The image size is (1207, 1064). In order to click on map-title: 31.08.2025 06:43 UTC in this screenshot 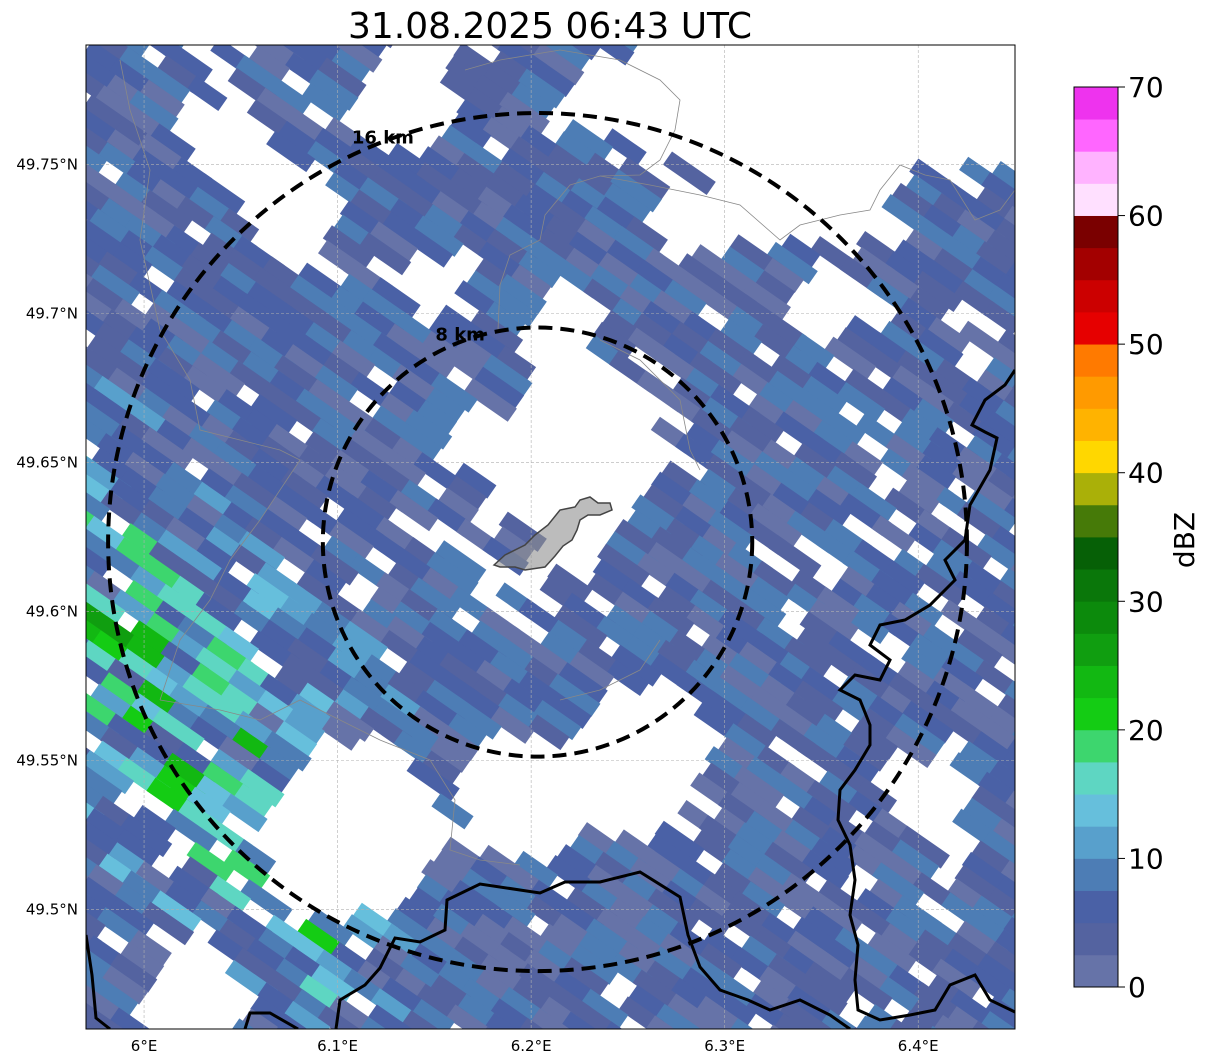, I will do `click(550, 26)`.